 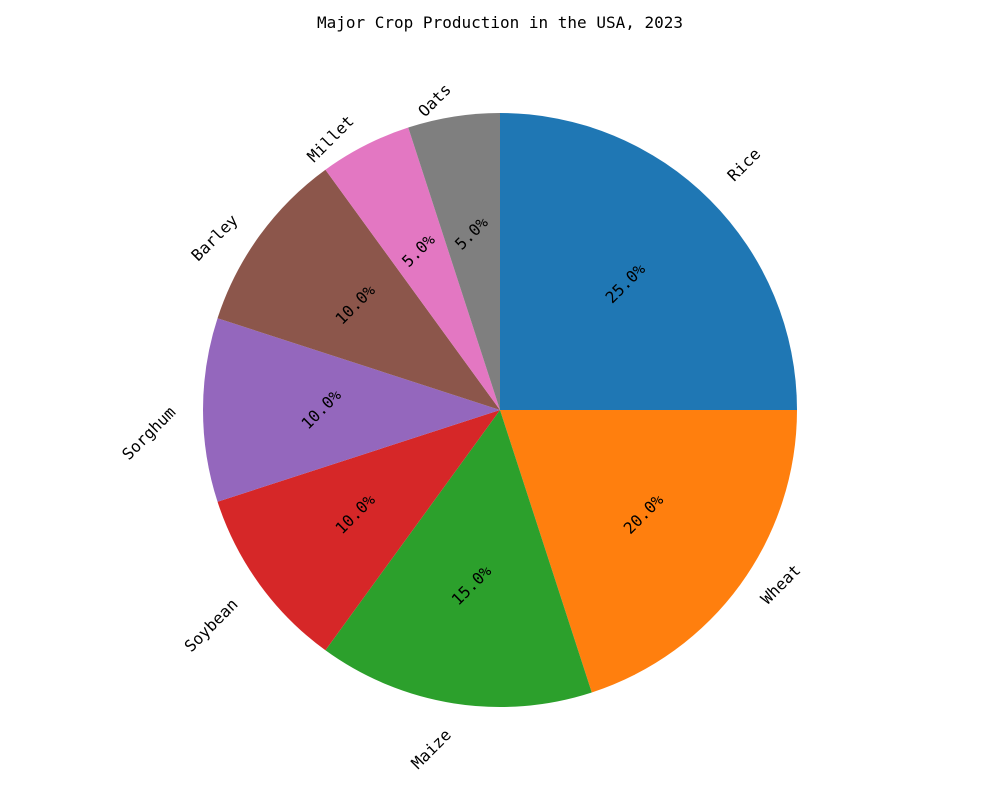 What do you see at coordinates (500, 22) in the screenshot?
I see `chart-title: Major Crop Production in the USA, 2023` at bounding box center [500, 22].